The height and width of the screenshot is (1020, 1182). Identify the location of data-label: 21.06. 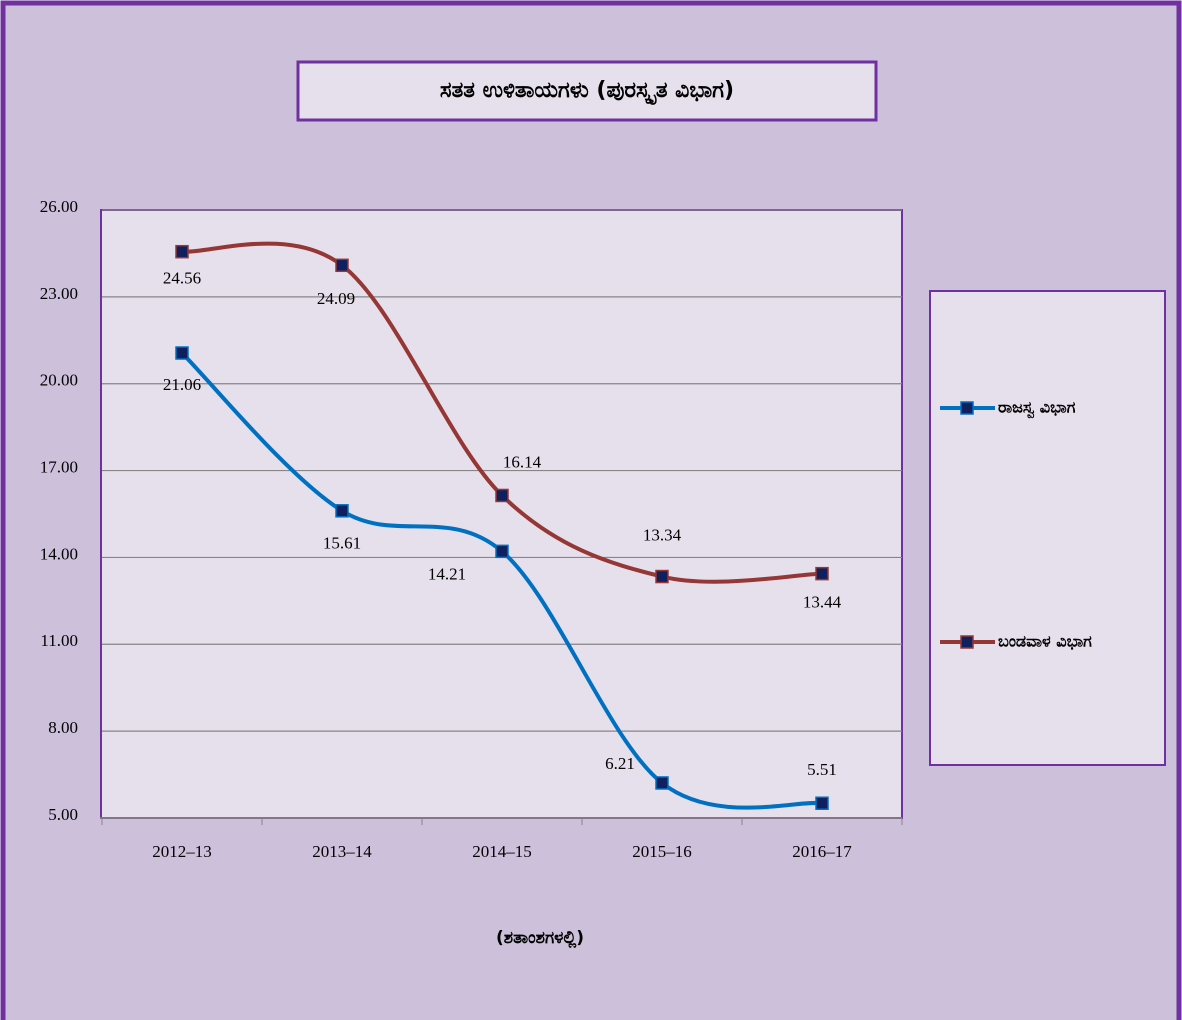
(182, 384).